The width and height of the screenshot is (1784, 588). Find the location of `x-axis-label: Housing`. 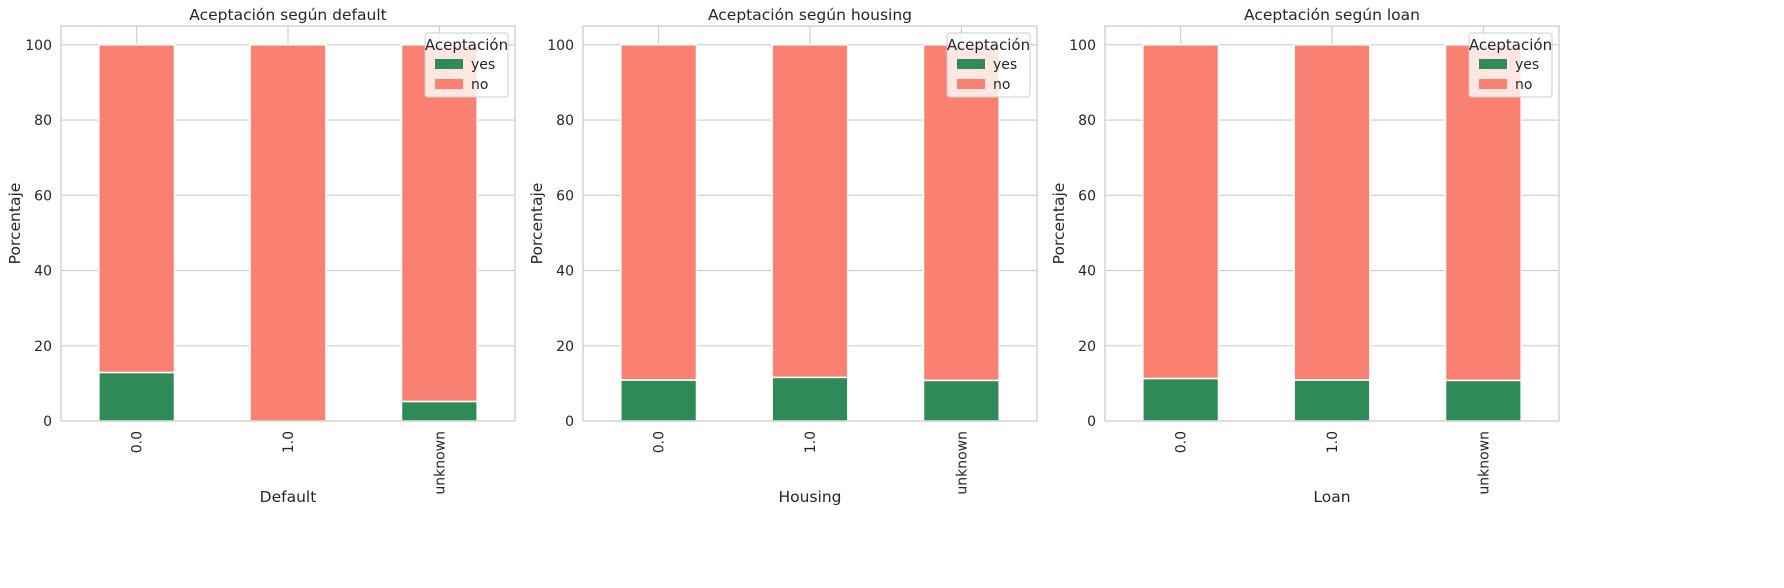

x-axis-label: Housing is located at coordinates (809, 497).